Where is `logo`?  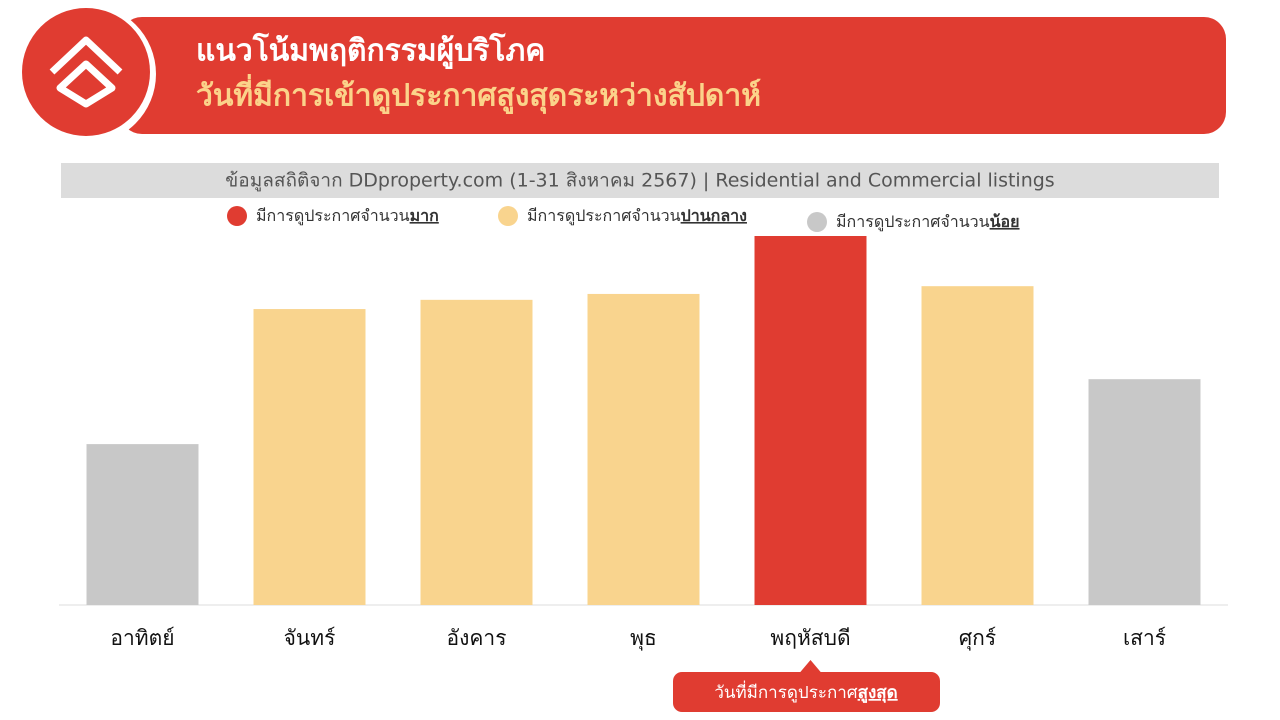
logo is located at coordinates (86, 72).